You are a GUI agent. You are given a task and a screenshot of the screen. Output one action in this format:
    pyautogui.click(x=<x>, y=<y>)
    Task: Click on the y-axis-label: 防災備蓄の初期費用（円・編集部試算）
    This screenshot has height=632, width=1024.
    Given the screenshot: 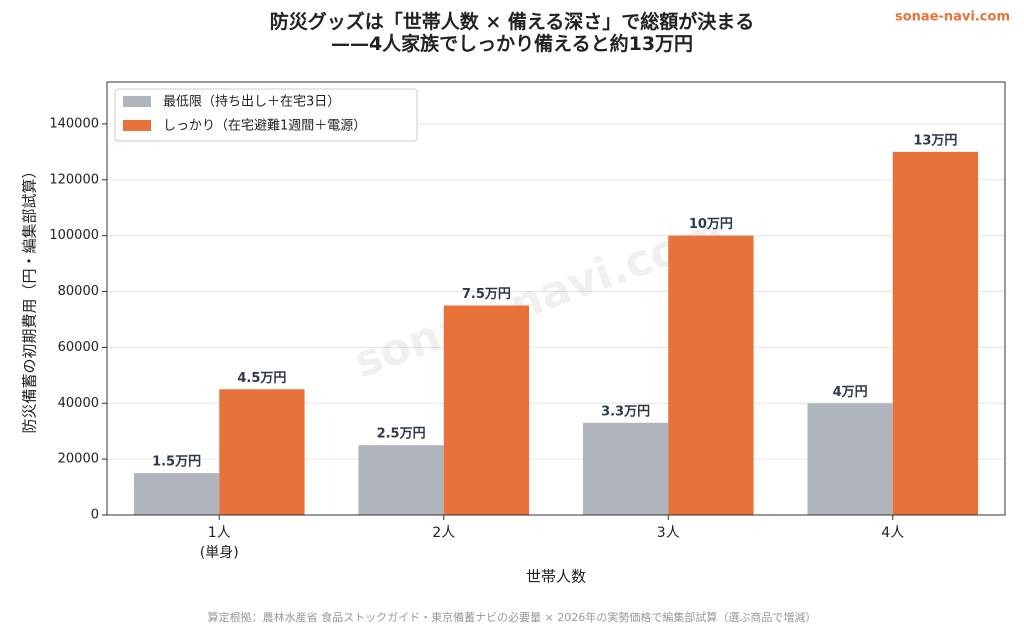 What is the action you would take?
    pyautogui.click(x=30, y=298)
    